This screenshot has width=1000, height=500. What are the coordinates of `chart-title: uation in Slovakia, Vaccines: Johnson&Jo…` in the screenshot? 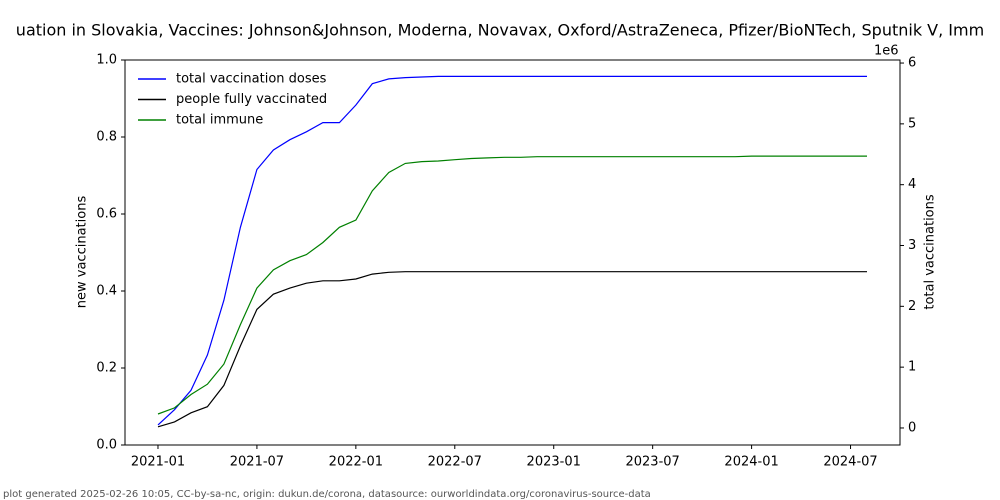 It's located at (500, 30).